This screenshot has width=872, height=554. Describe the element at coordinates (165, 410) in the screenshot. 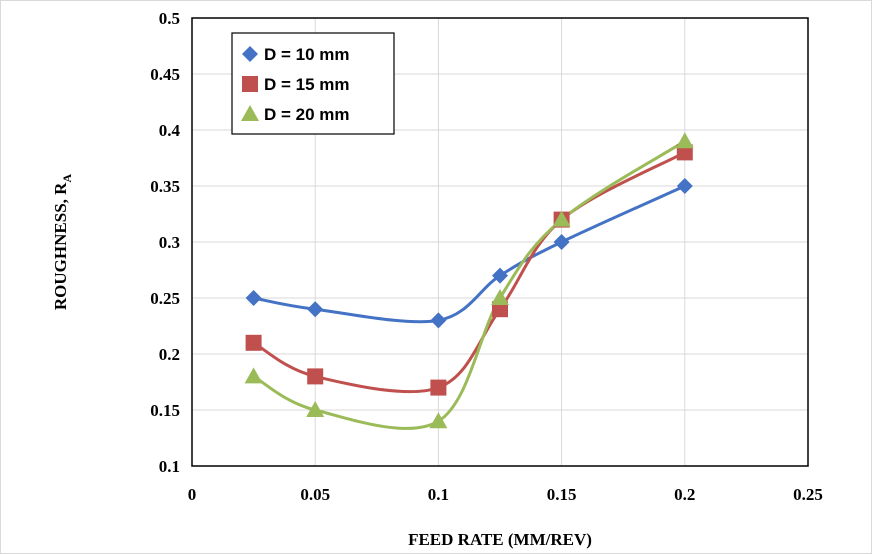

I see `y-tick-label: 0.15` at that location.